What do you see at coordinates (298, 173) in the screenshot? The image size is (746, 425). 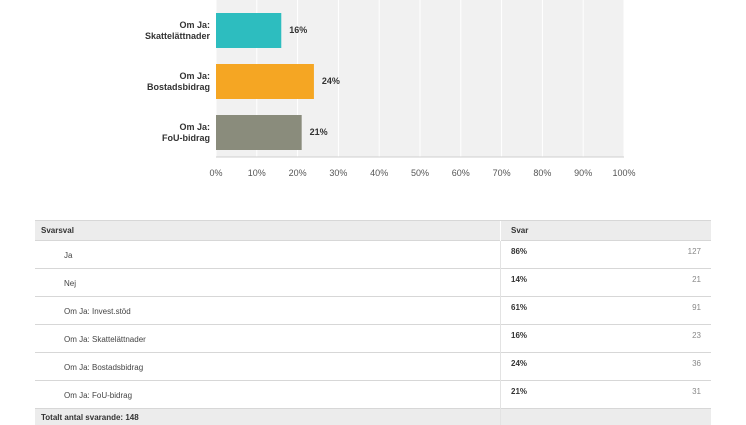 I see `x-tick-label: 20%` at bounding box center [298, 173].